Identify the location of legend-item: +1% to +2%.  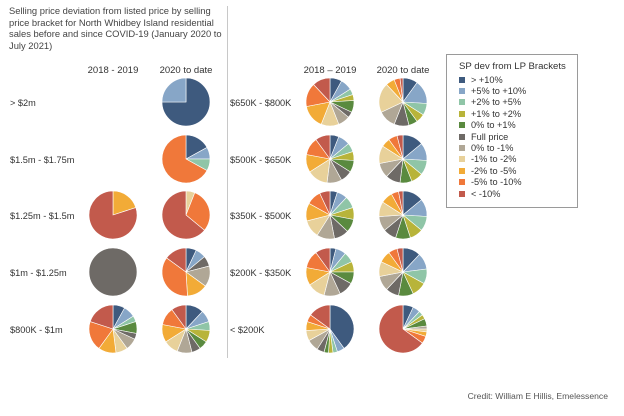
(518, 113).